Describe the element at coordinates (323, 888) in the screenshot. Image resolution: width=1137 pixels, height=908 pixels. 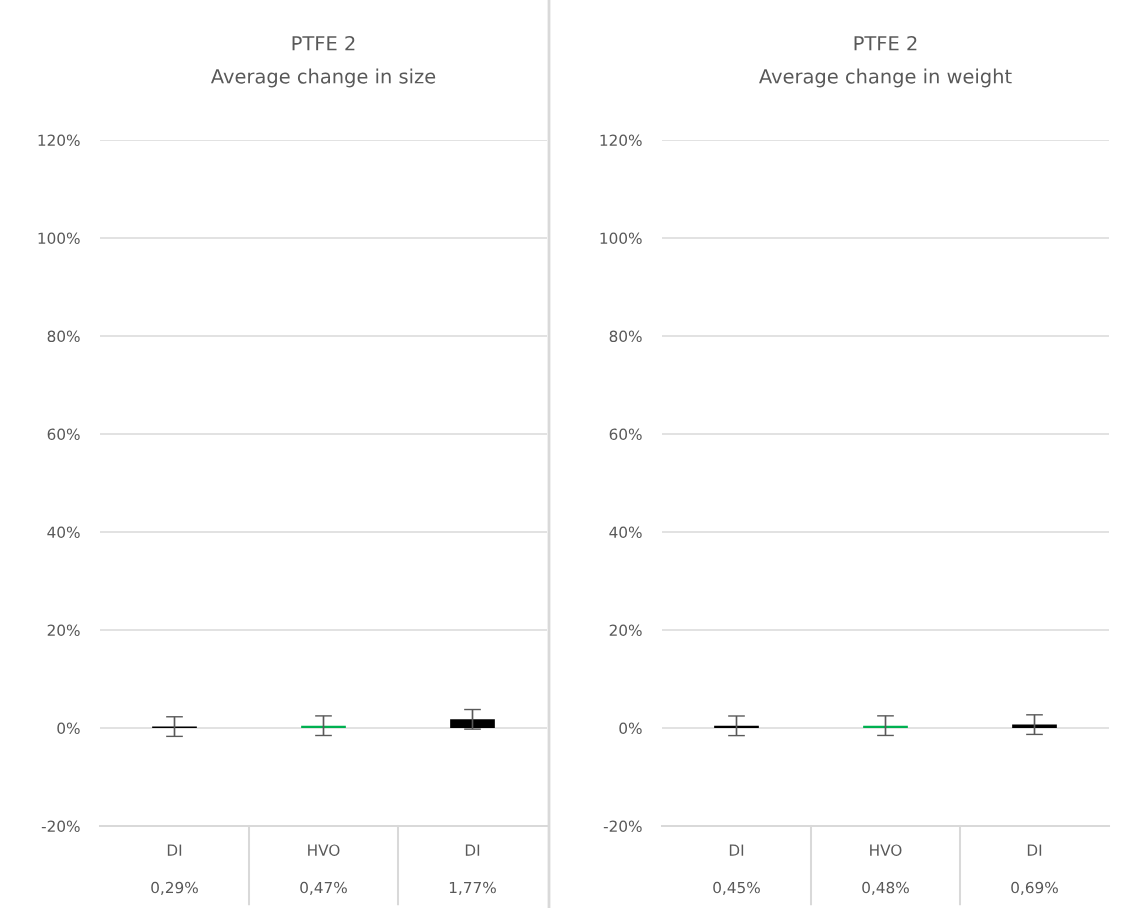
I see `data-label: 0,47%` at that location.